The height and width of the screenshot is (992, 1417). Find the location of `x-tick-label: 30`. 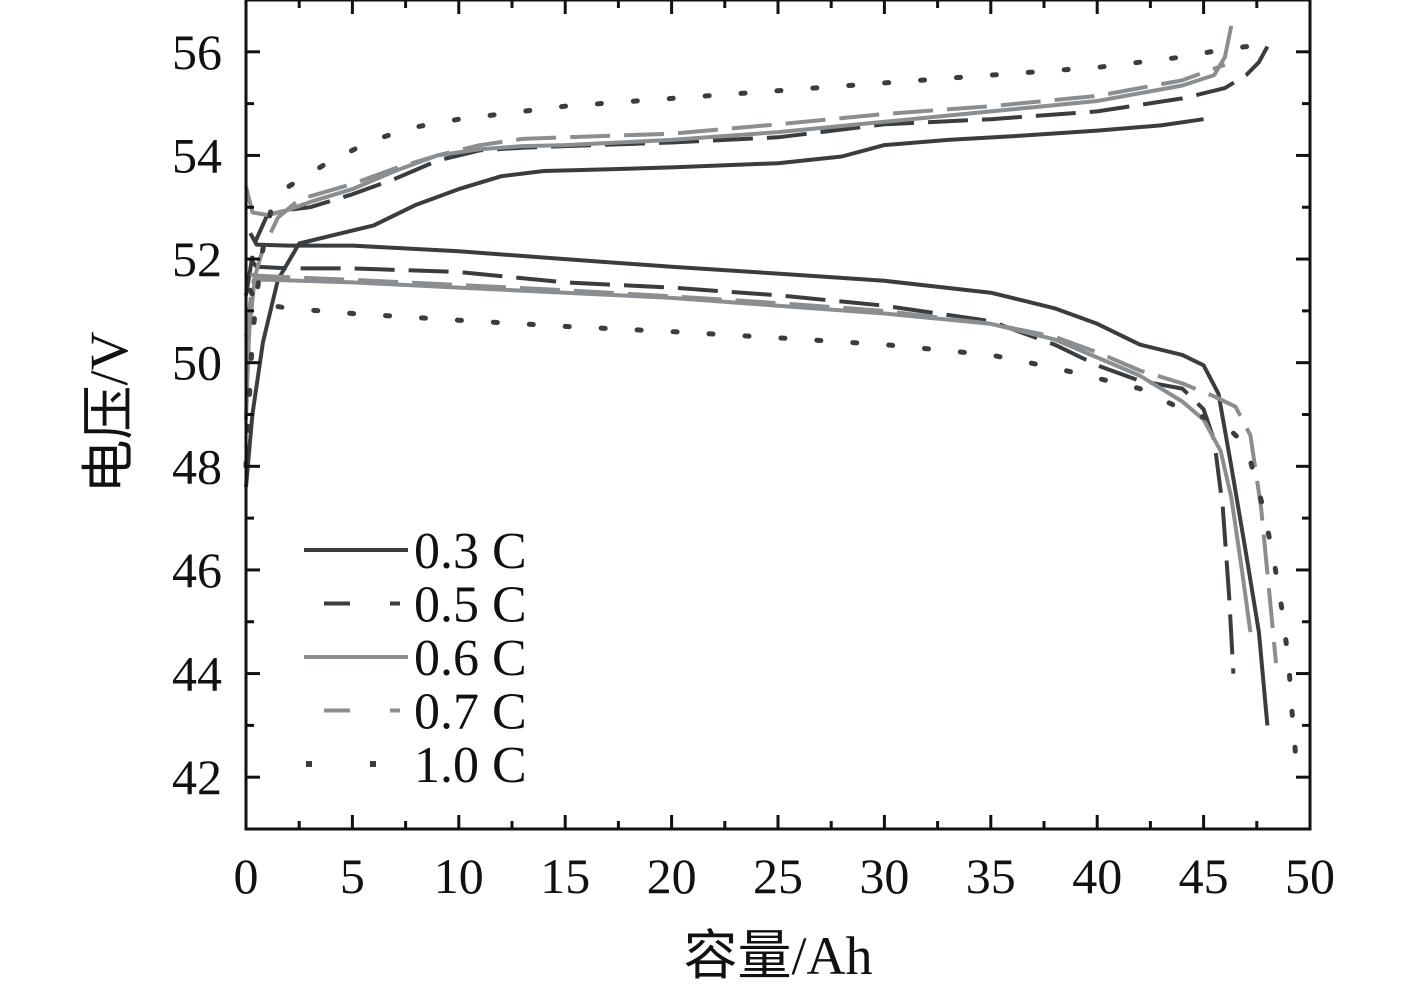

x-tick-label: 30 is located at coordinates (884, 876).